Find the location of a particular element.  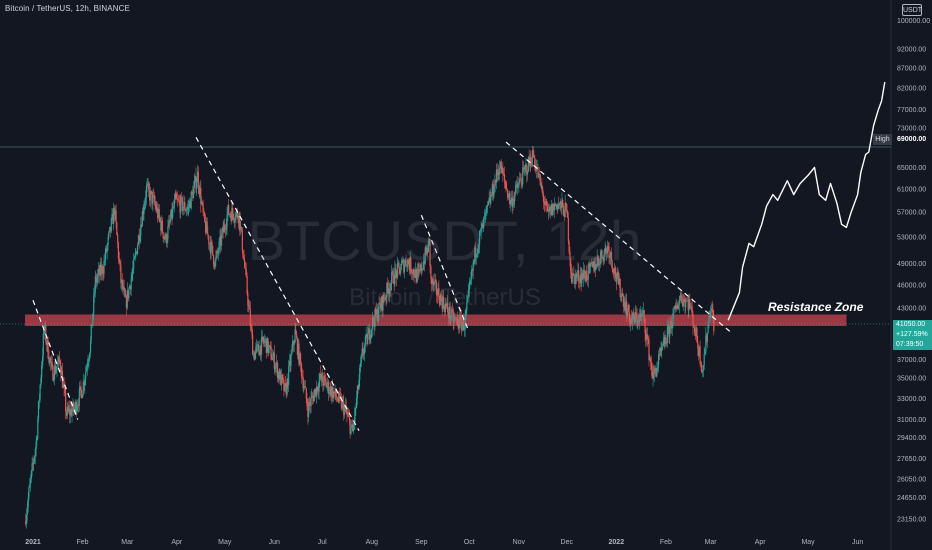

currency-button: USDT is located at coordinates (912, 10).